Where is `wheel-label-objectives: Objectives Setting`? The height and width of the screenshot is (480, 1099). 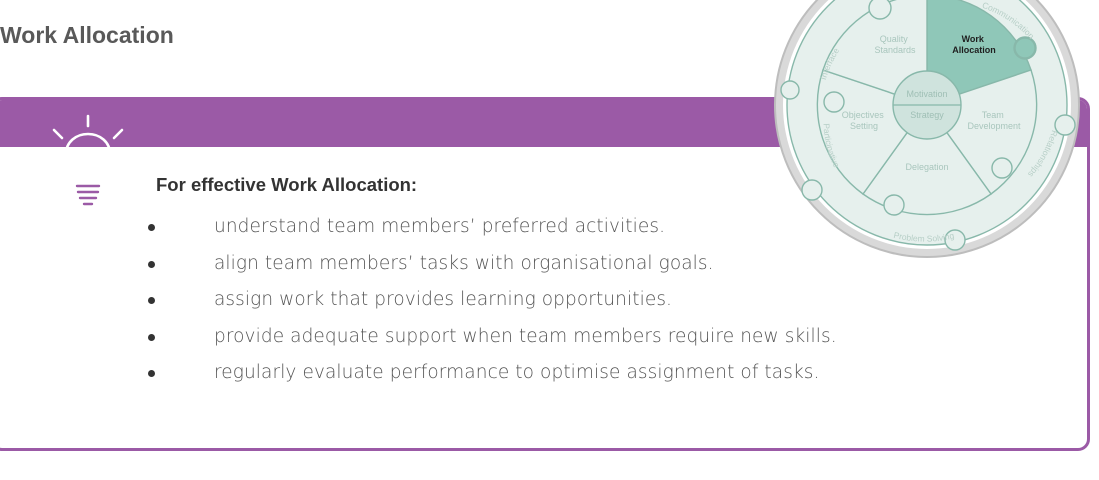 wheel-label-objectives: Objectives Setting is located at coordinates (864, 120).